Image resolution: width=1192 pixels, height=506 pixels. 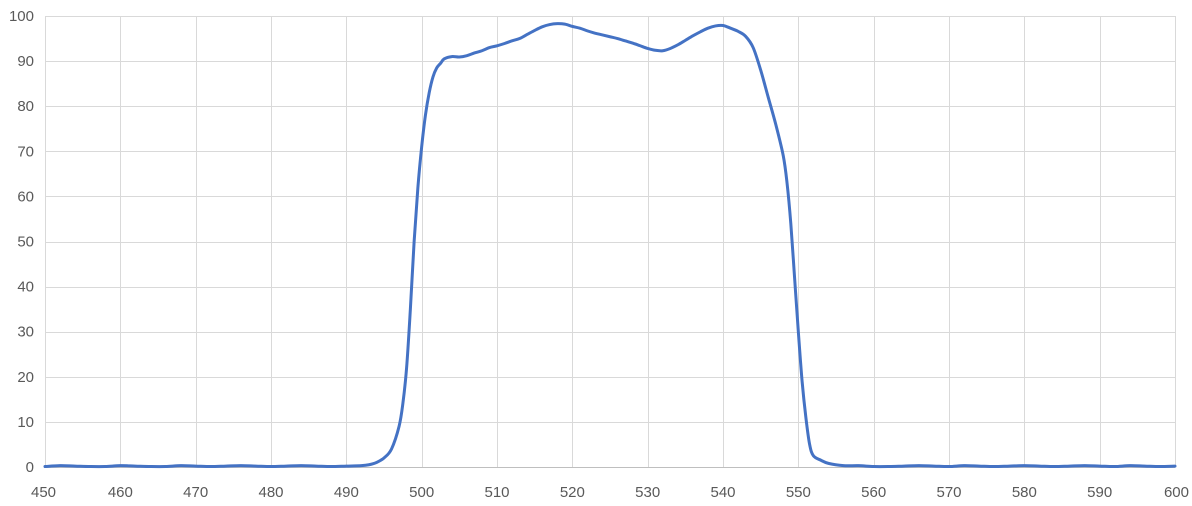 What do you see at coordinates (722, 492) in the screenshot?
I see `x-tick-label: 540` at bounding box center [722, 492].